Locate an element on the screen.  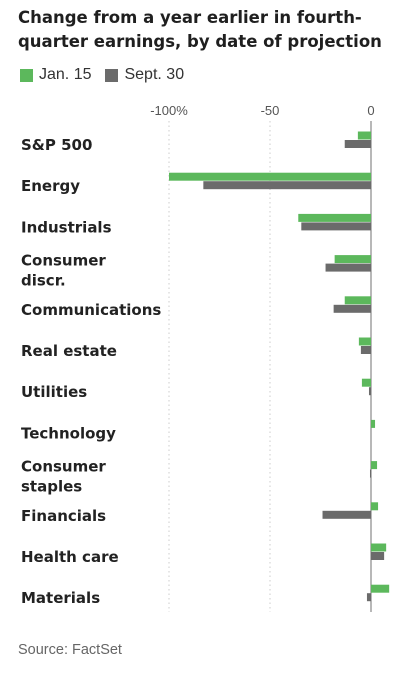
category-label: Financials is located at coordinates (63, 516).